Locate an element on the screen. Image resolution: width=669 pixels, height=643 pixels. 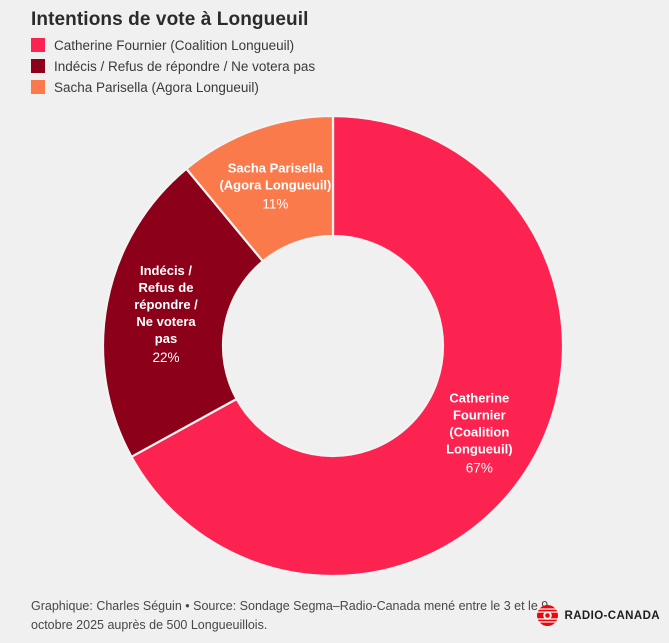
radio-canada-logo: RADIO-CANADA is located at coordinates (598, 615).